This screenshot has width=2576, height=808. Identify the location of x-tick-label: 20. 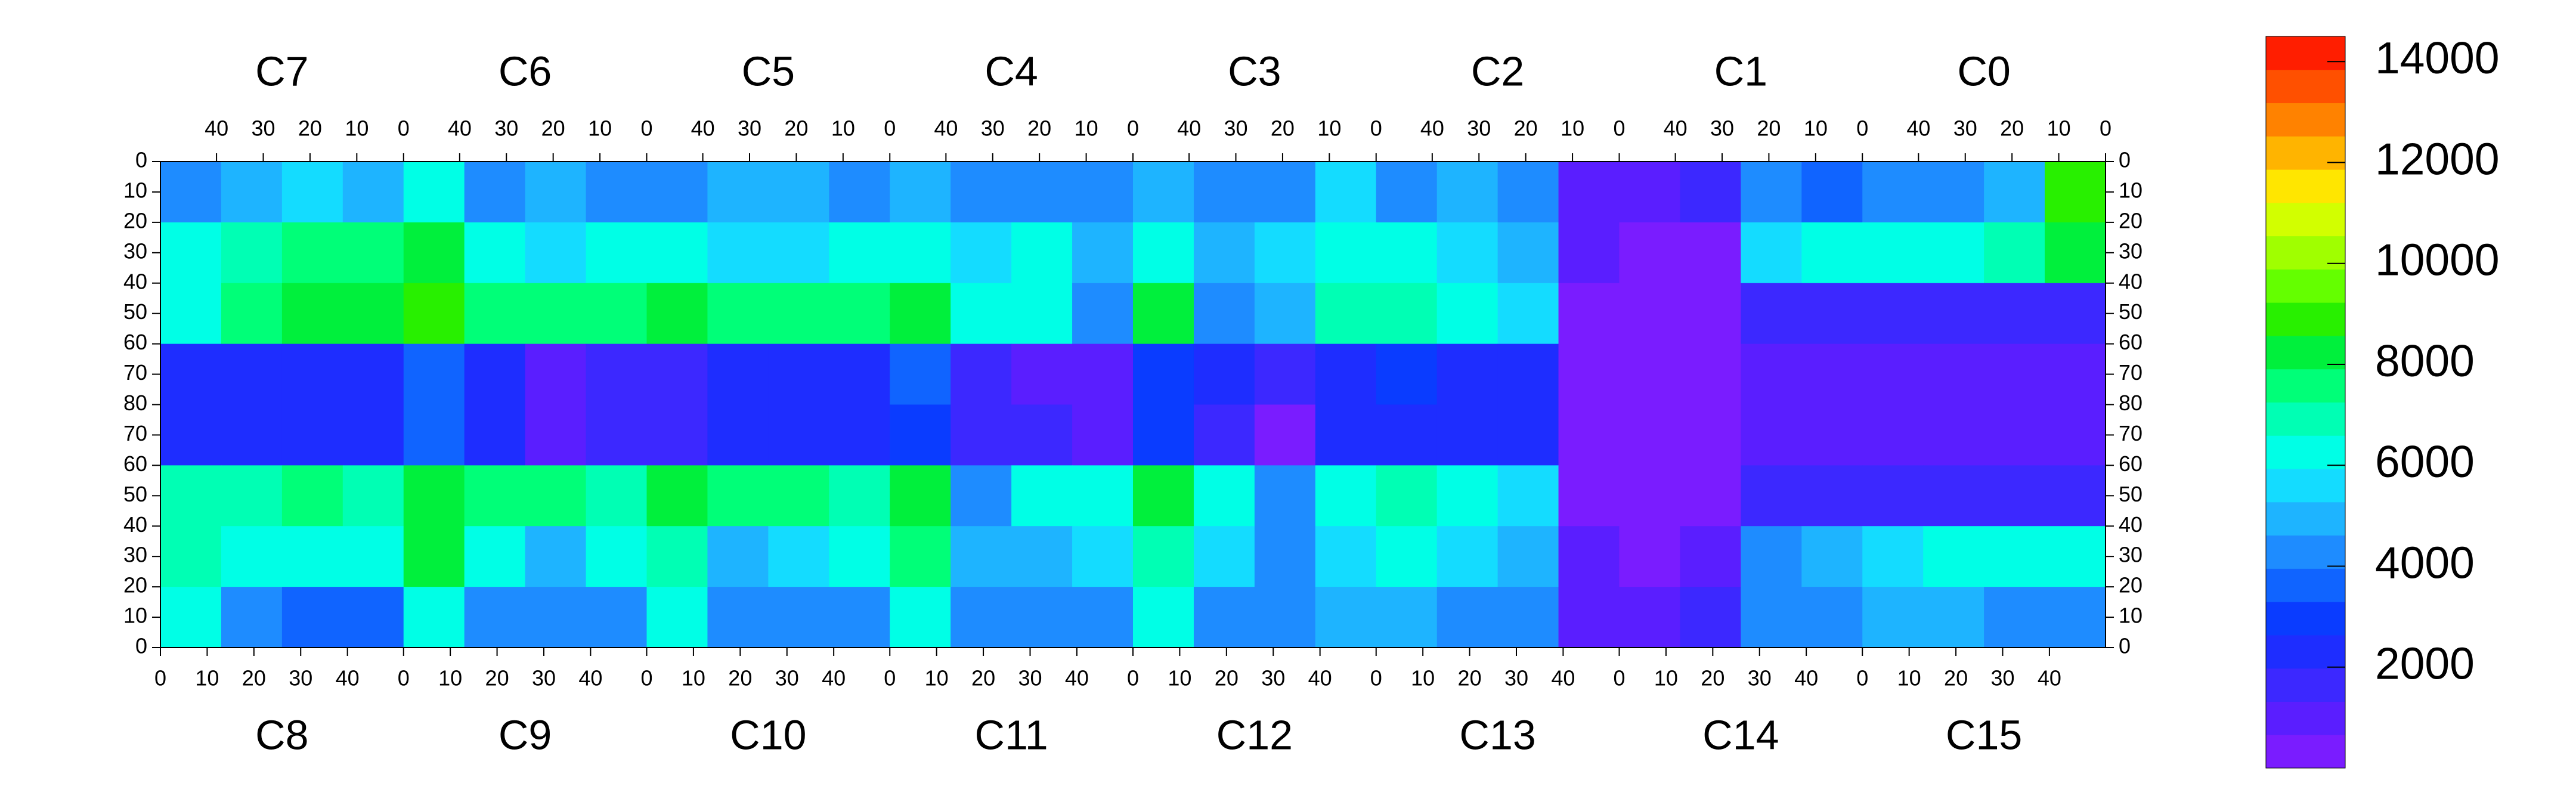
(1283, 128).